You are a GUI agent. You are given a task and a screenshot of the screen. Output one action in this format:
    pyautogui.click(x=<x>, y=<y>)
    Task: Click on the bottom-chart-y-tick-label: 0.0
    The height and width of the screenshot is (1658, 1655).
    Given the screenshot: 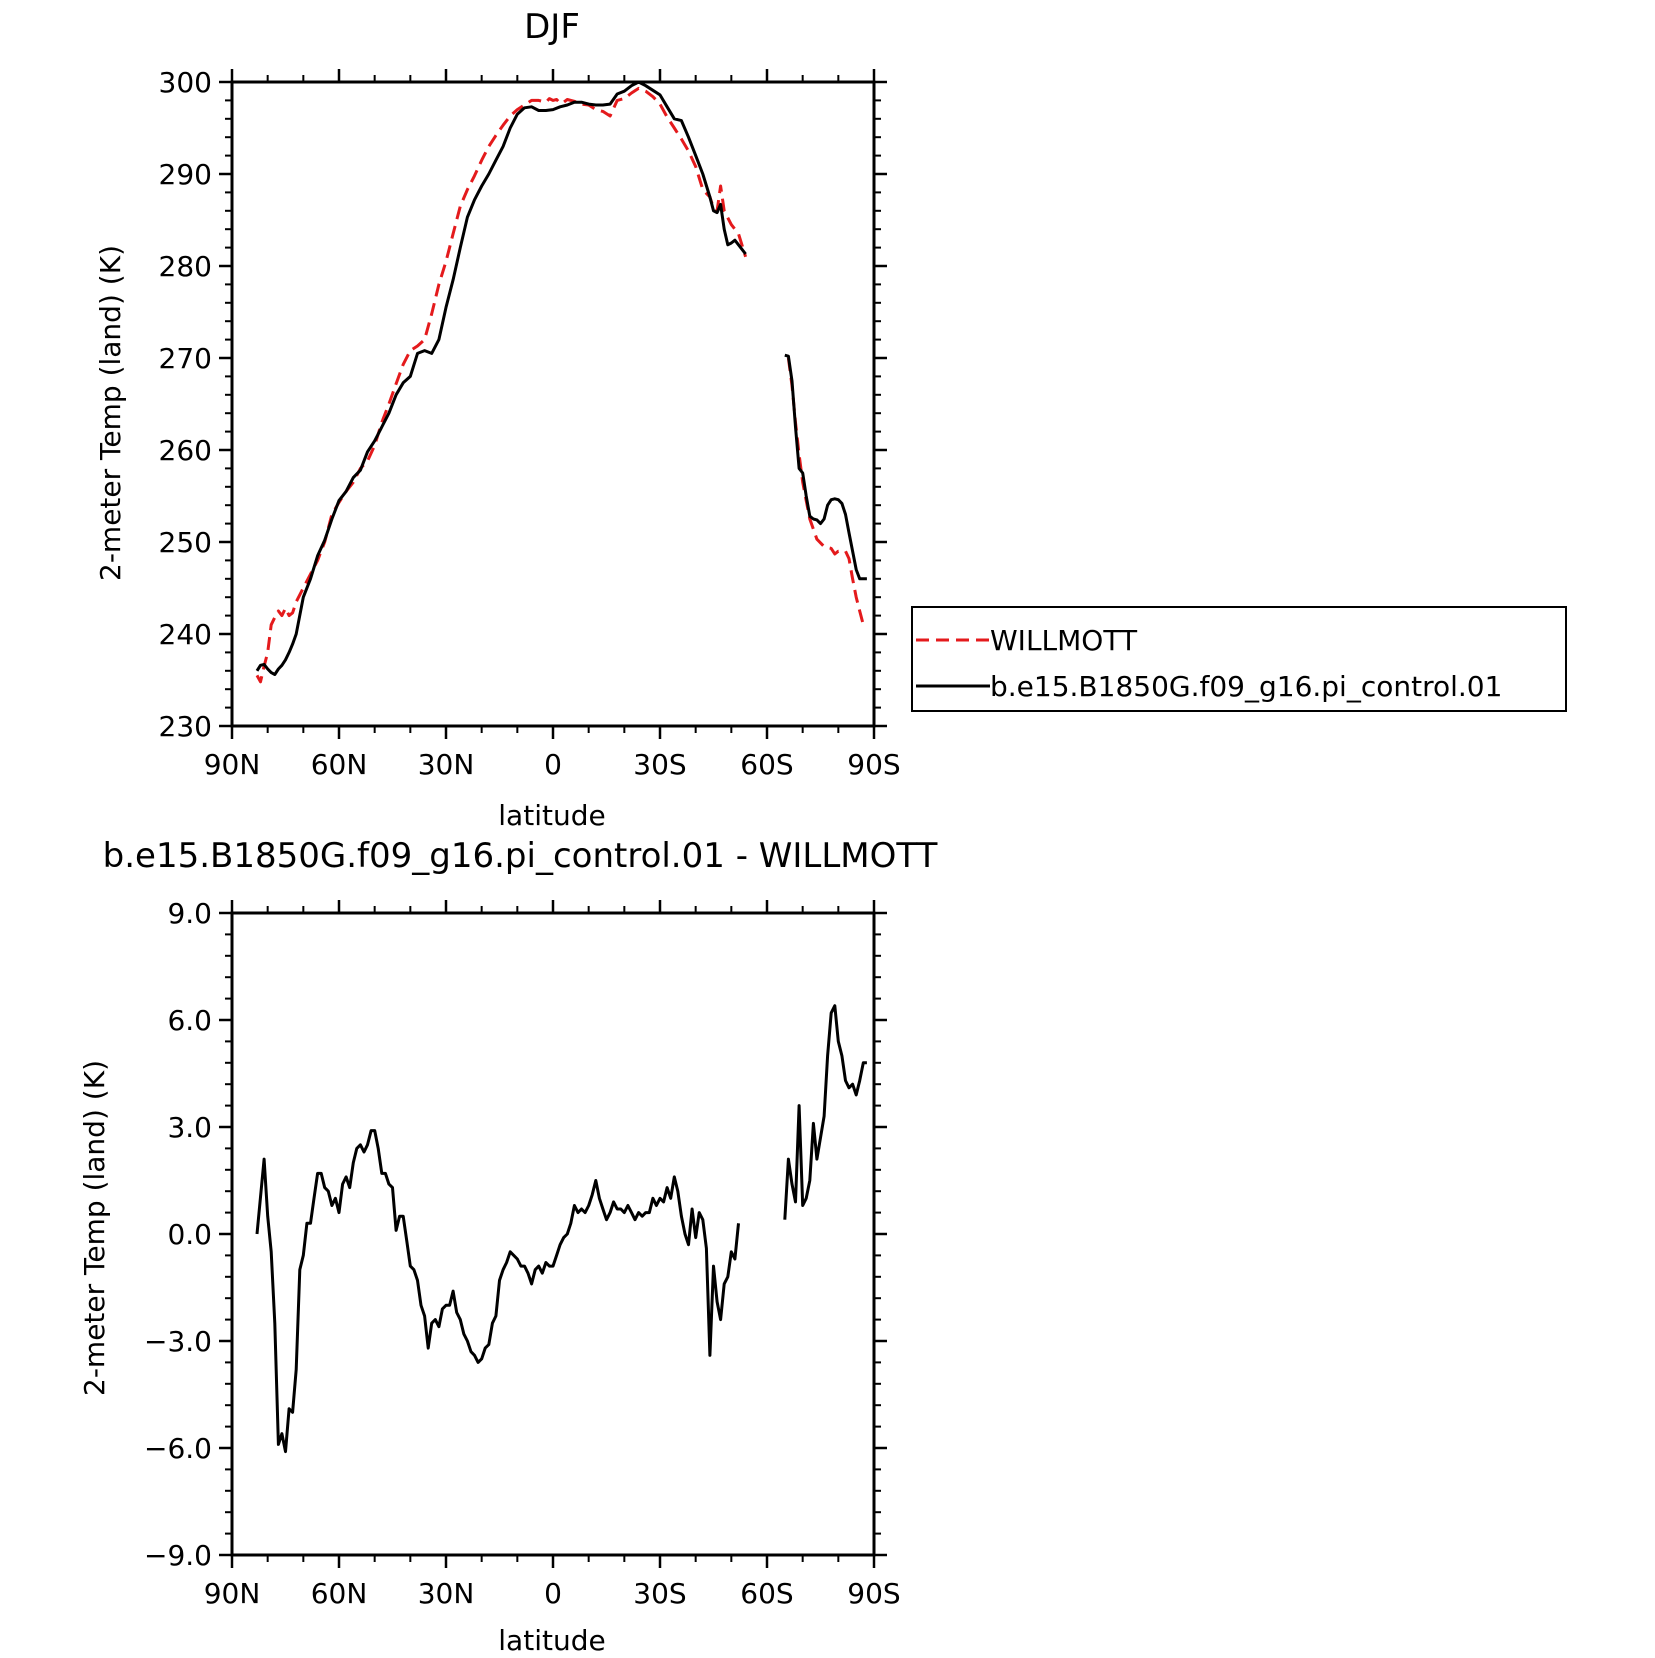 What is the action you would take?
    pyautogui.click(x=189, y=1234)
    